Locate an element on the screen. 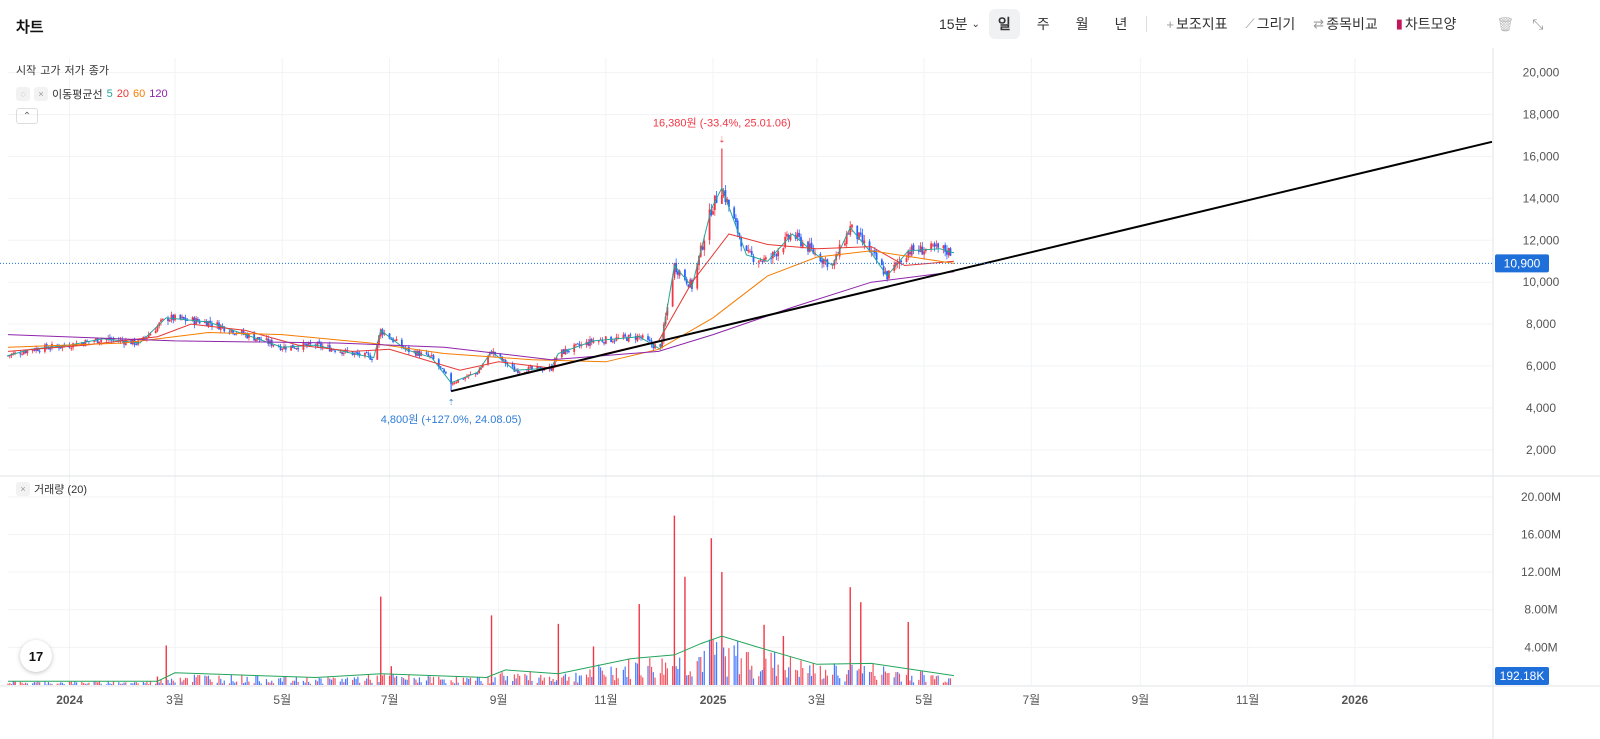  eye-hidden-icon: ◌ is located at coordinates (23, 94).